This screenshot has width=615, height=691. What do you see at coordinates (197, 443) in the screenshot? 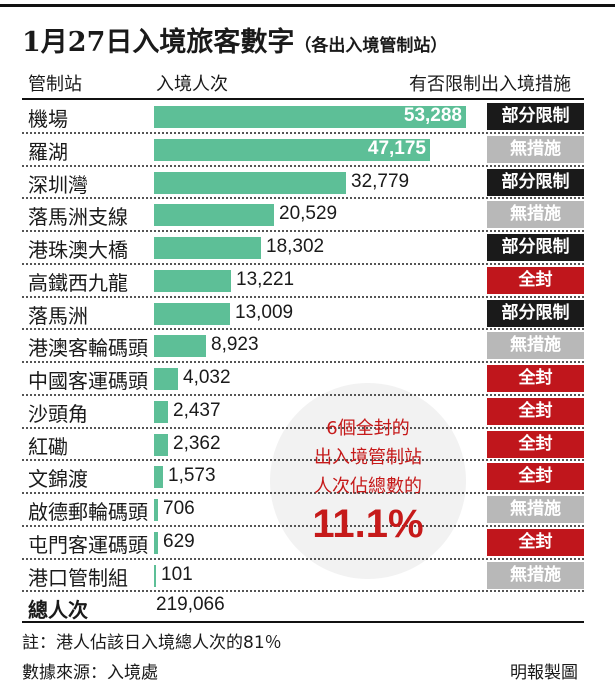
I see `value-label: 2,362` at bounding box center [197, 443].